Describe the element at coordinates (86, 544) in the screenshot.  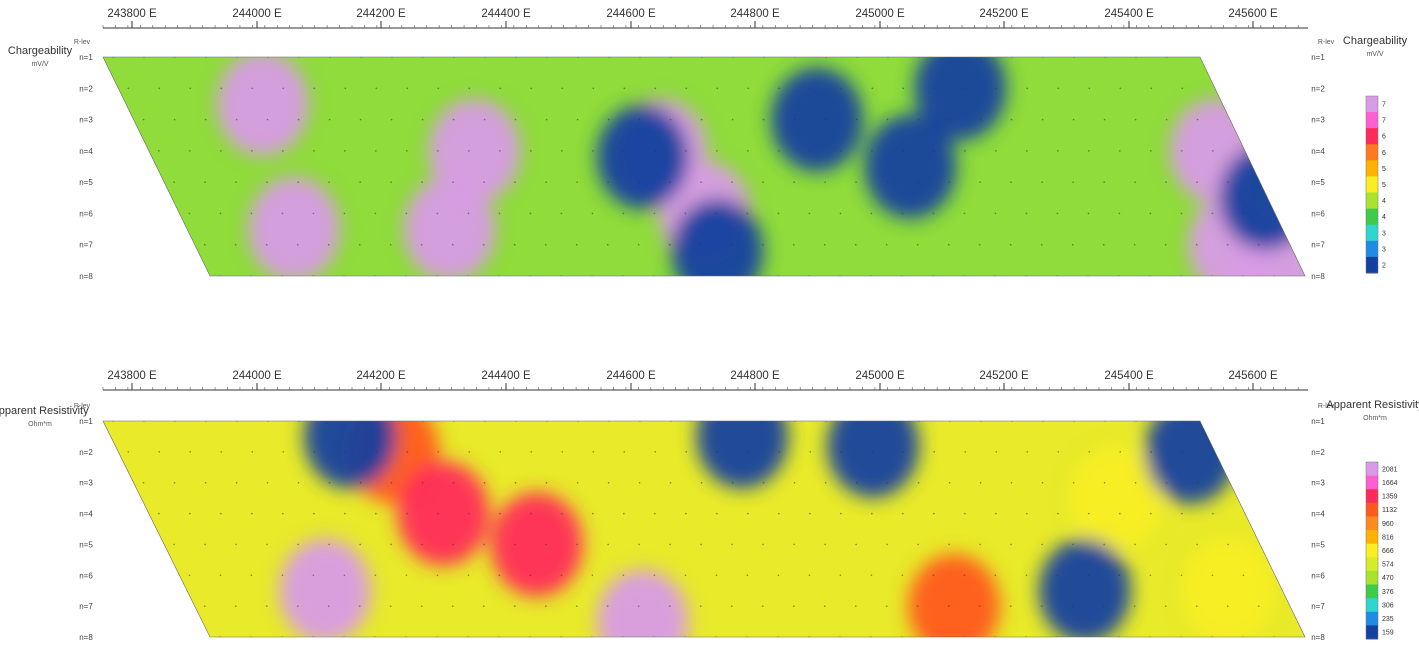
I see `level-label-left: n=5` at that location.